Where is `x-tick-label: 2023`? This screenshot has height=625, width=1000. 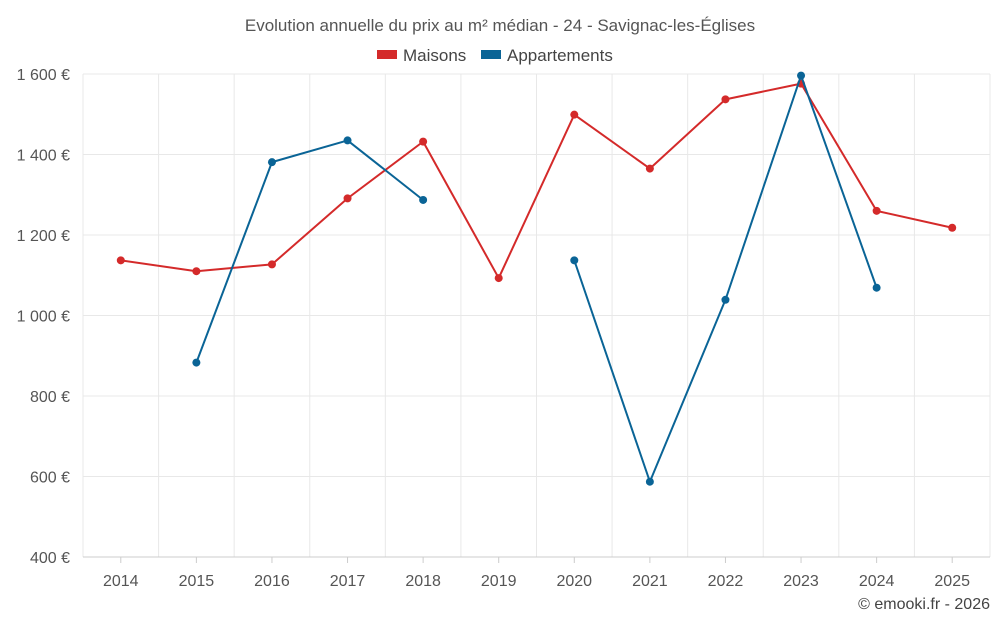 x-tick-label: 2023 is located at coordinates (801, 581).